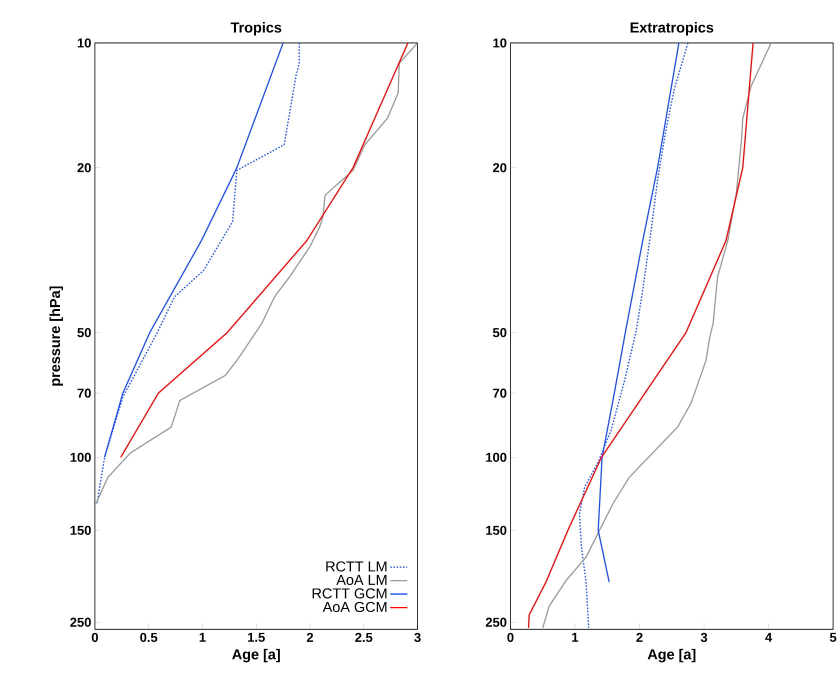 This screenshot has height=693, width=840. I want to click on x-tick-label: 2.5, so click(363, 637).